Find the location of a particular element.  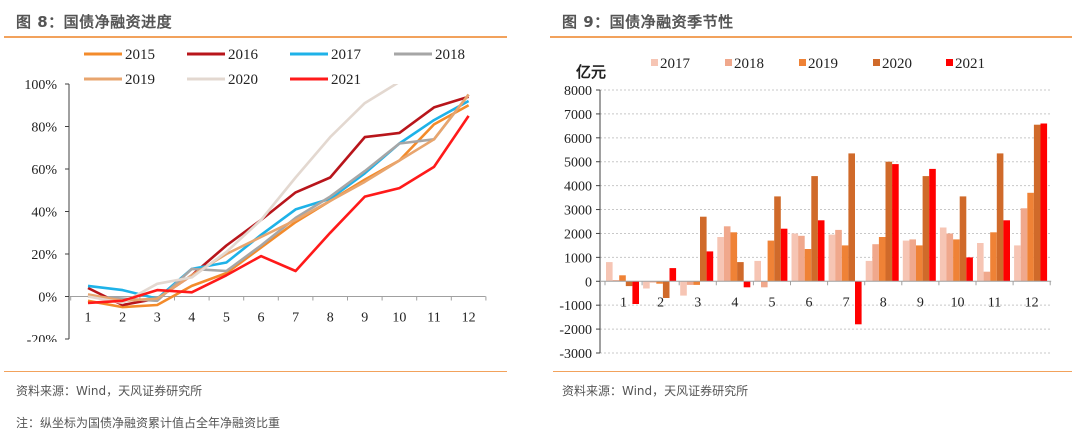

y-tick-label: 80% is located at coordinates (44, 128).